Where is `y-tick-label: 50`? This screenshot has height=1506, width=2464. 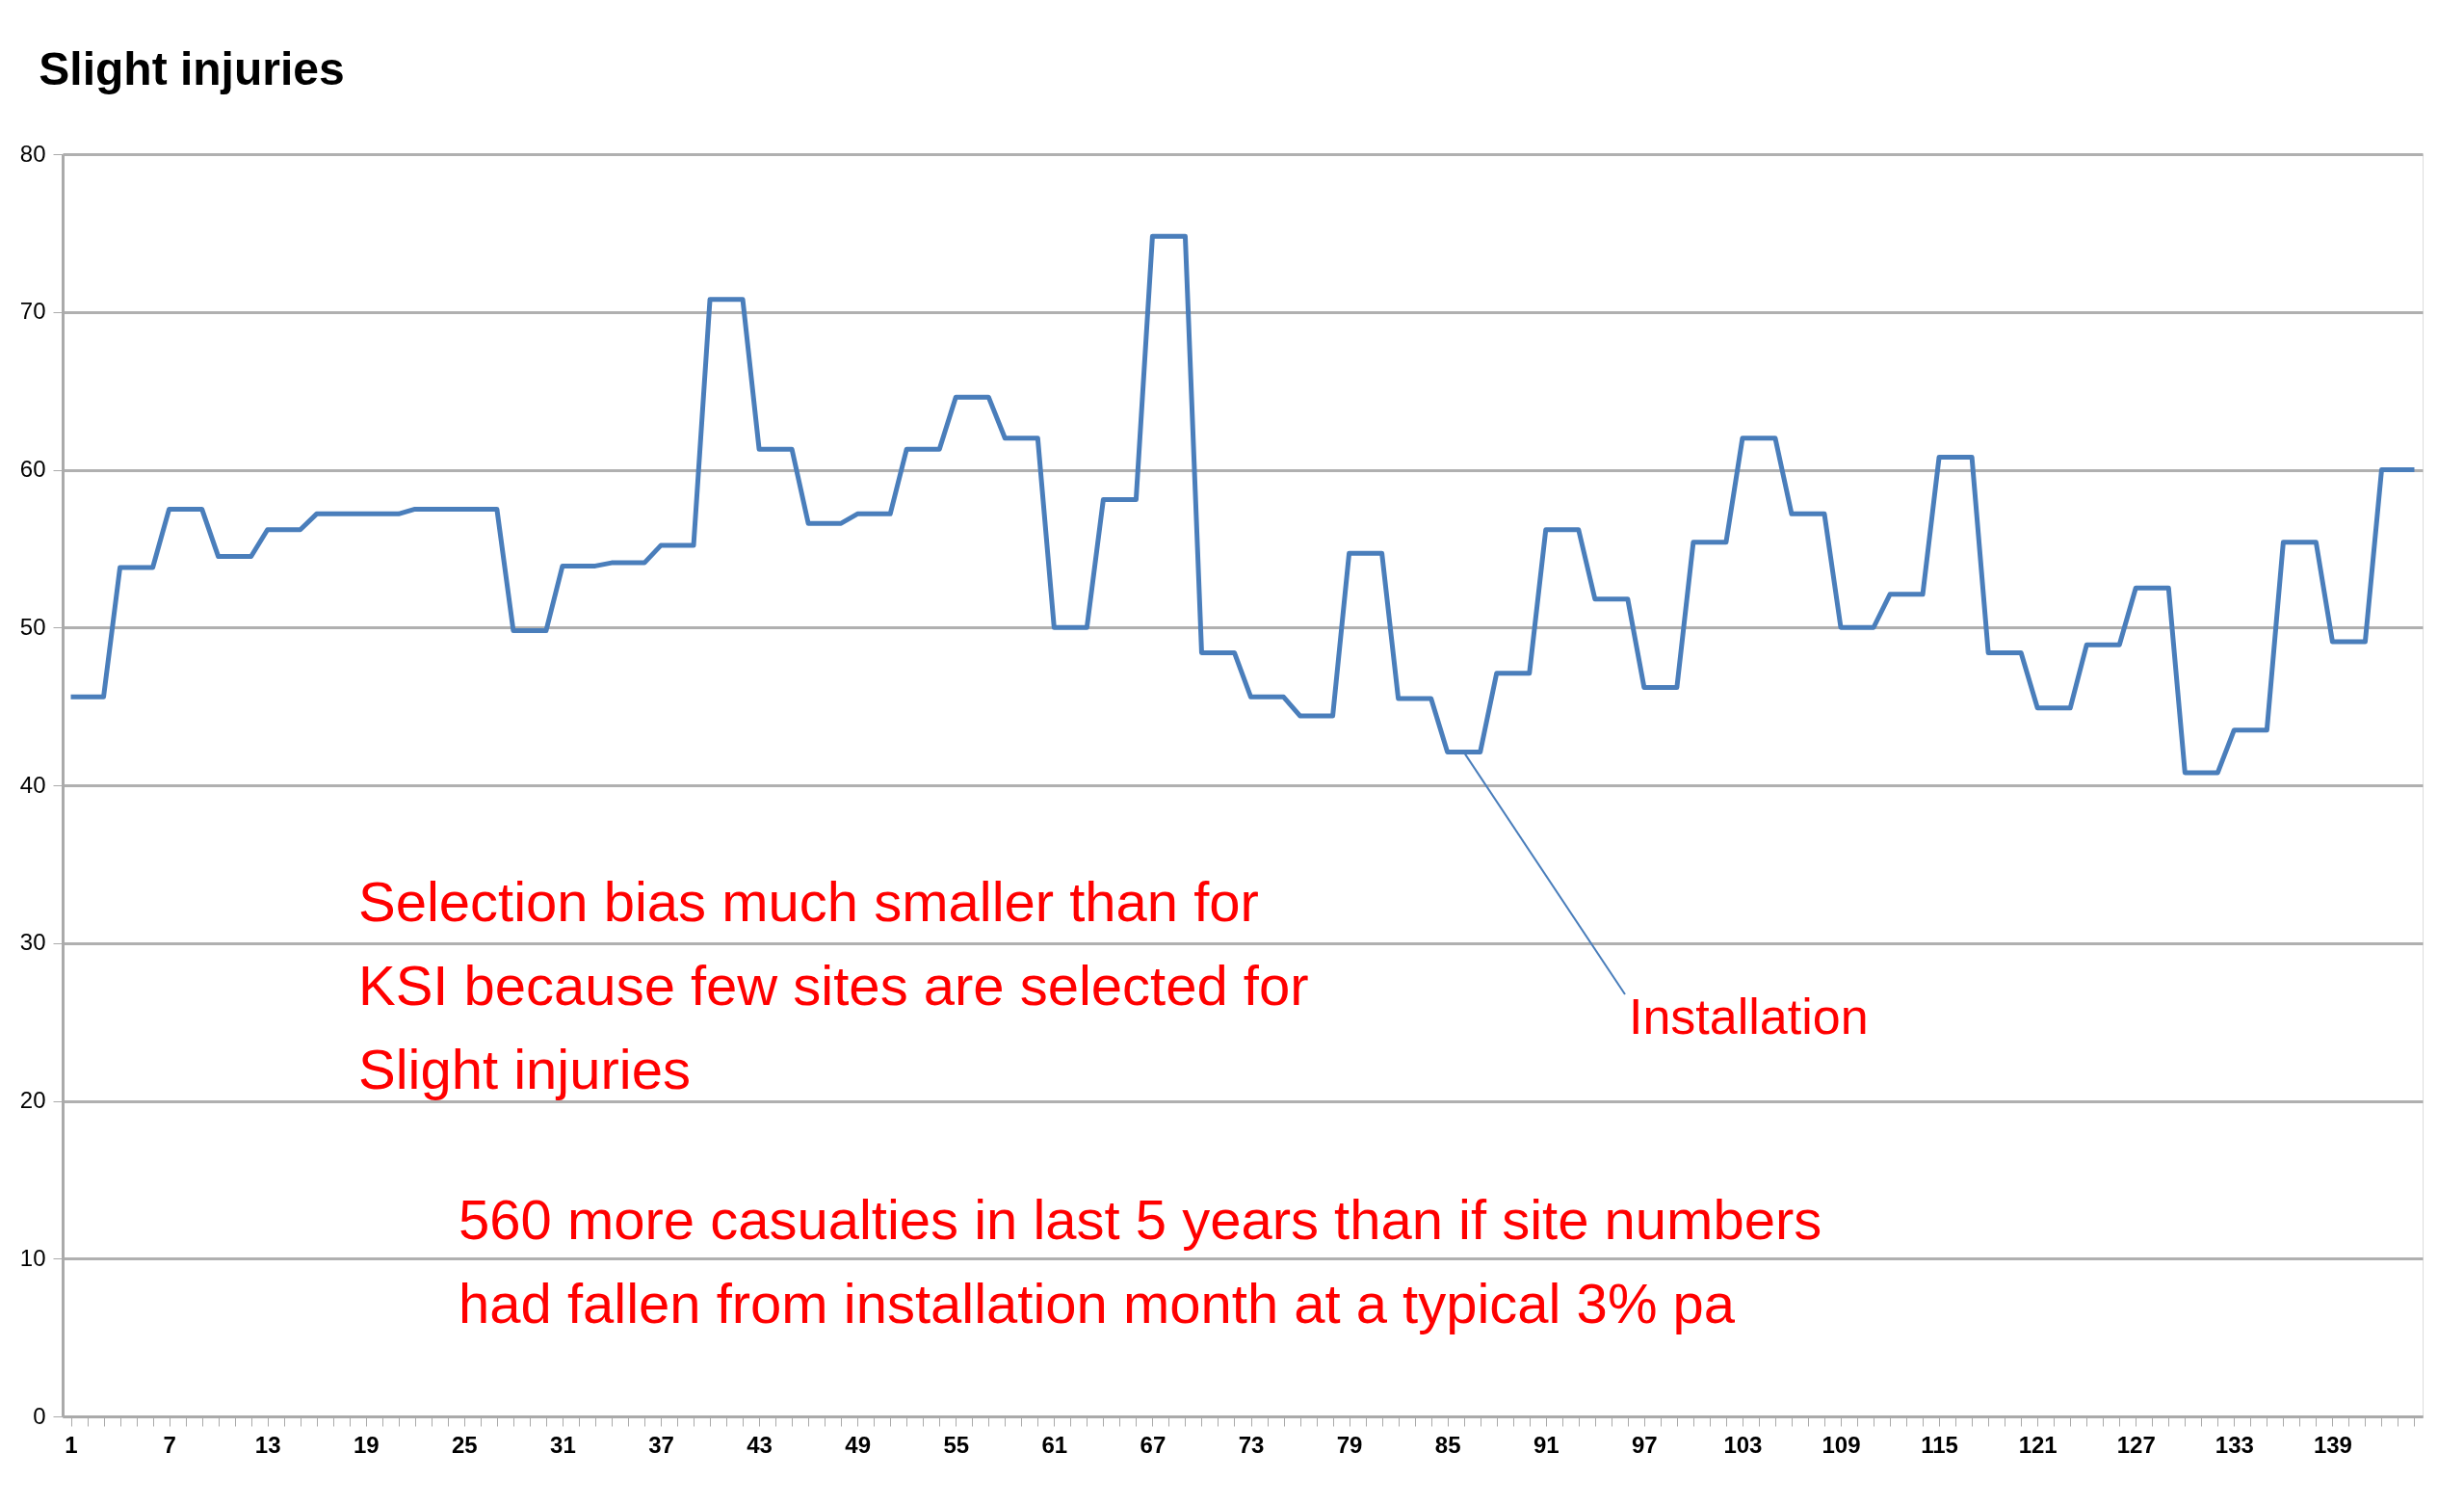 y-tick-label: 50 is located at coordinates (32, 626).